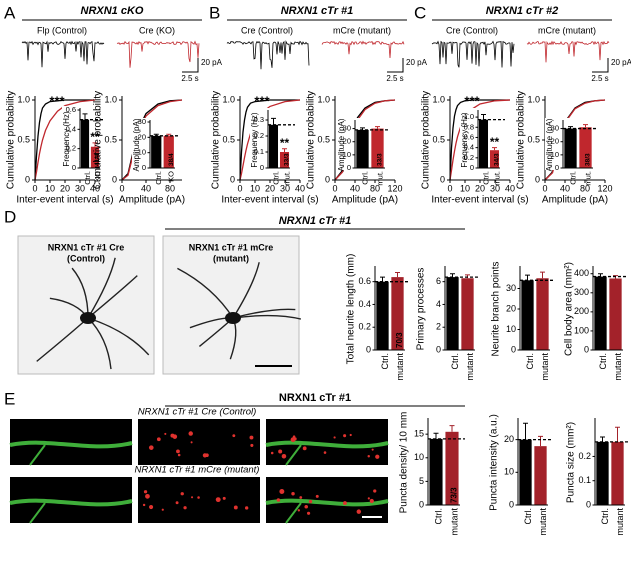  What do you see at coordinates (394, 188) in the screenshot?
I see `x-tick-label: 120` at bounding box center [394, 188].